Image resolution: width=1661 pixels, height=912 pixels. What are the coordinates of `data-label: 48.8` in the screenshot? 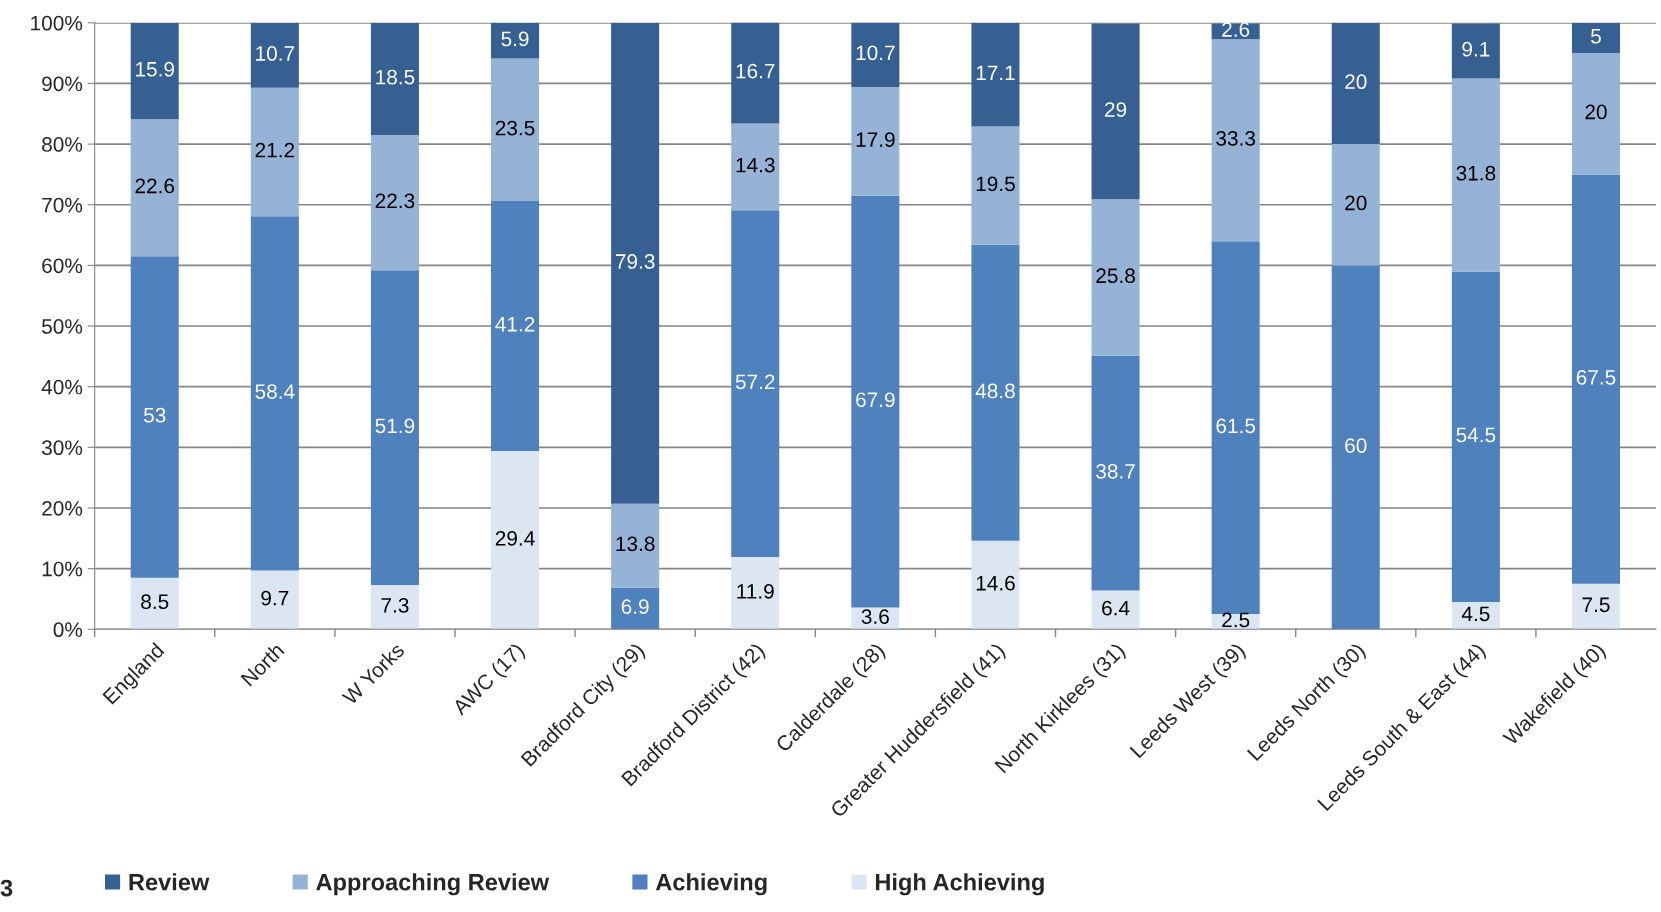 It's located at (995, 391).